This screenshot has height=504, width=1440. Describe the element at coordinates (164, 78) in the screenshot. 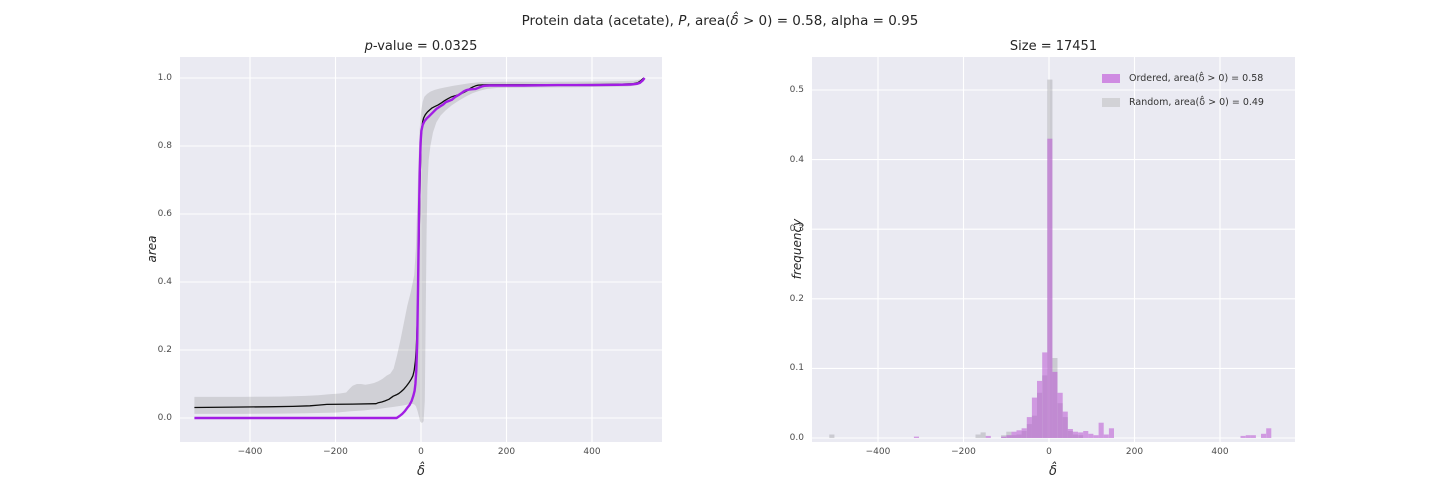

I see `y-tick-label: 1.0` at that location.